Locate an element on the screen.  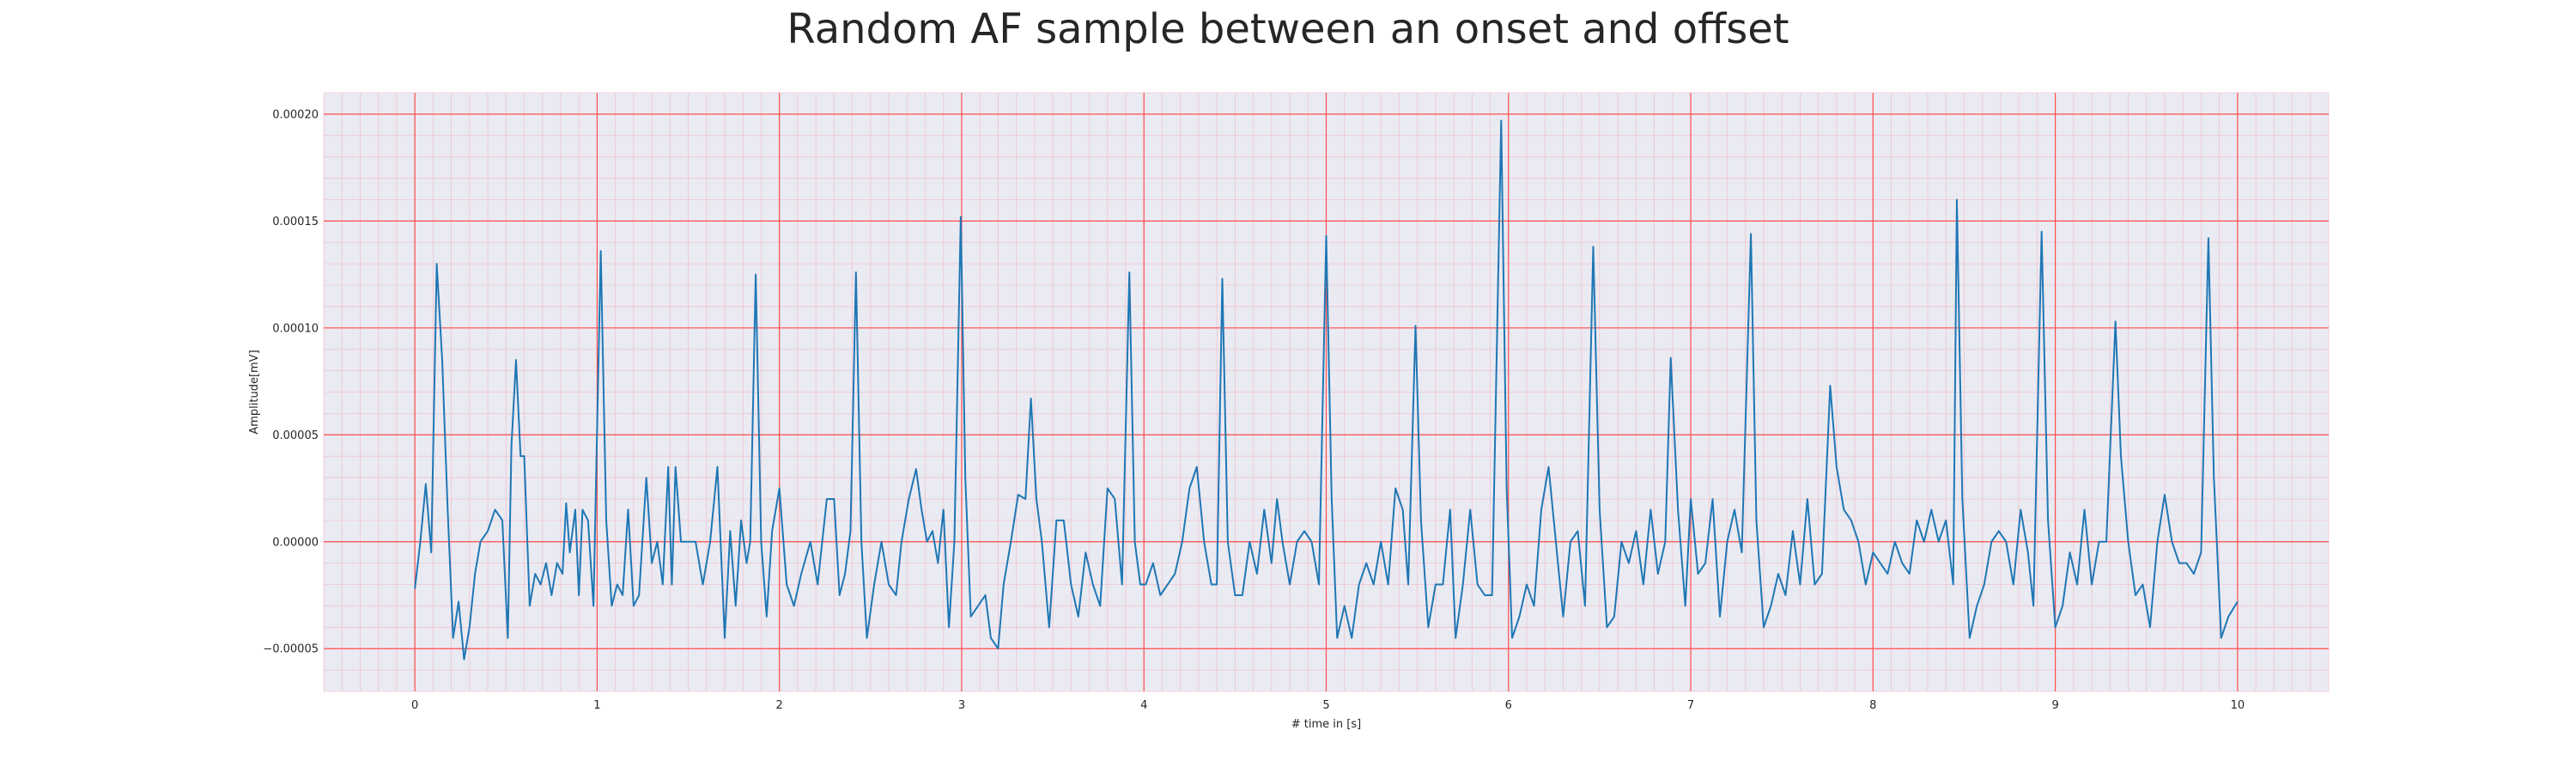
x-tick-label: 4 is located at coordinates (1144, 705).